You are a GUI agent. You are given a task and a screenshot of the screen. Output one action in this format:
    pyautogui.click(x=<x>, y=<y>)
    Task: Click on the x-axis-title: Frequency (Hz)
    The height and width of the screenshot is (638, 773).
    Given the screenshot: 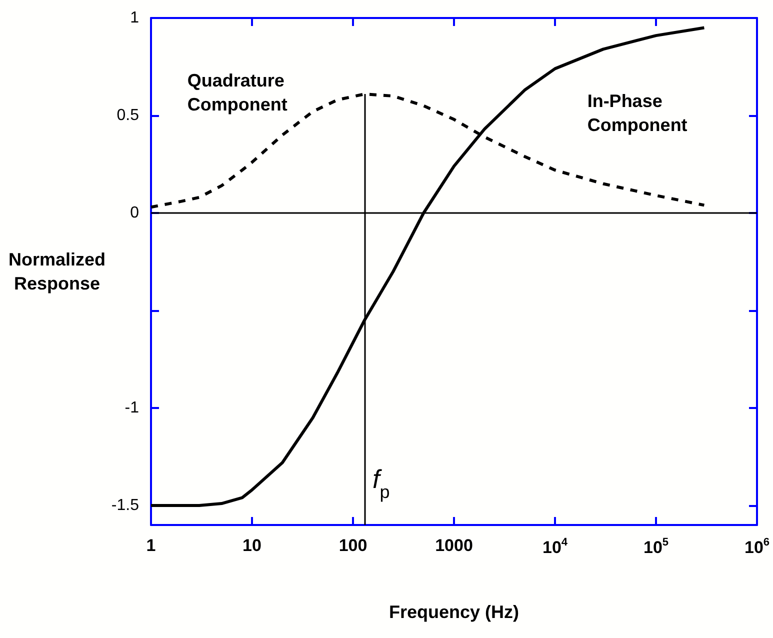 What is the action you would take?
    pyautogui.click(x=454, y=612)
    